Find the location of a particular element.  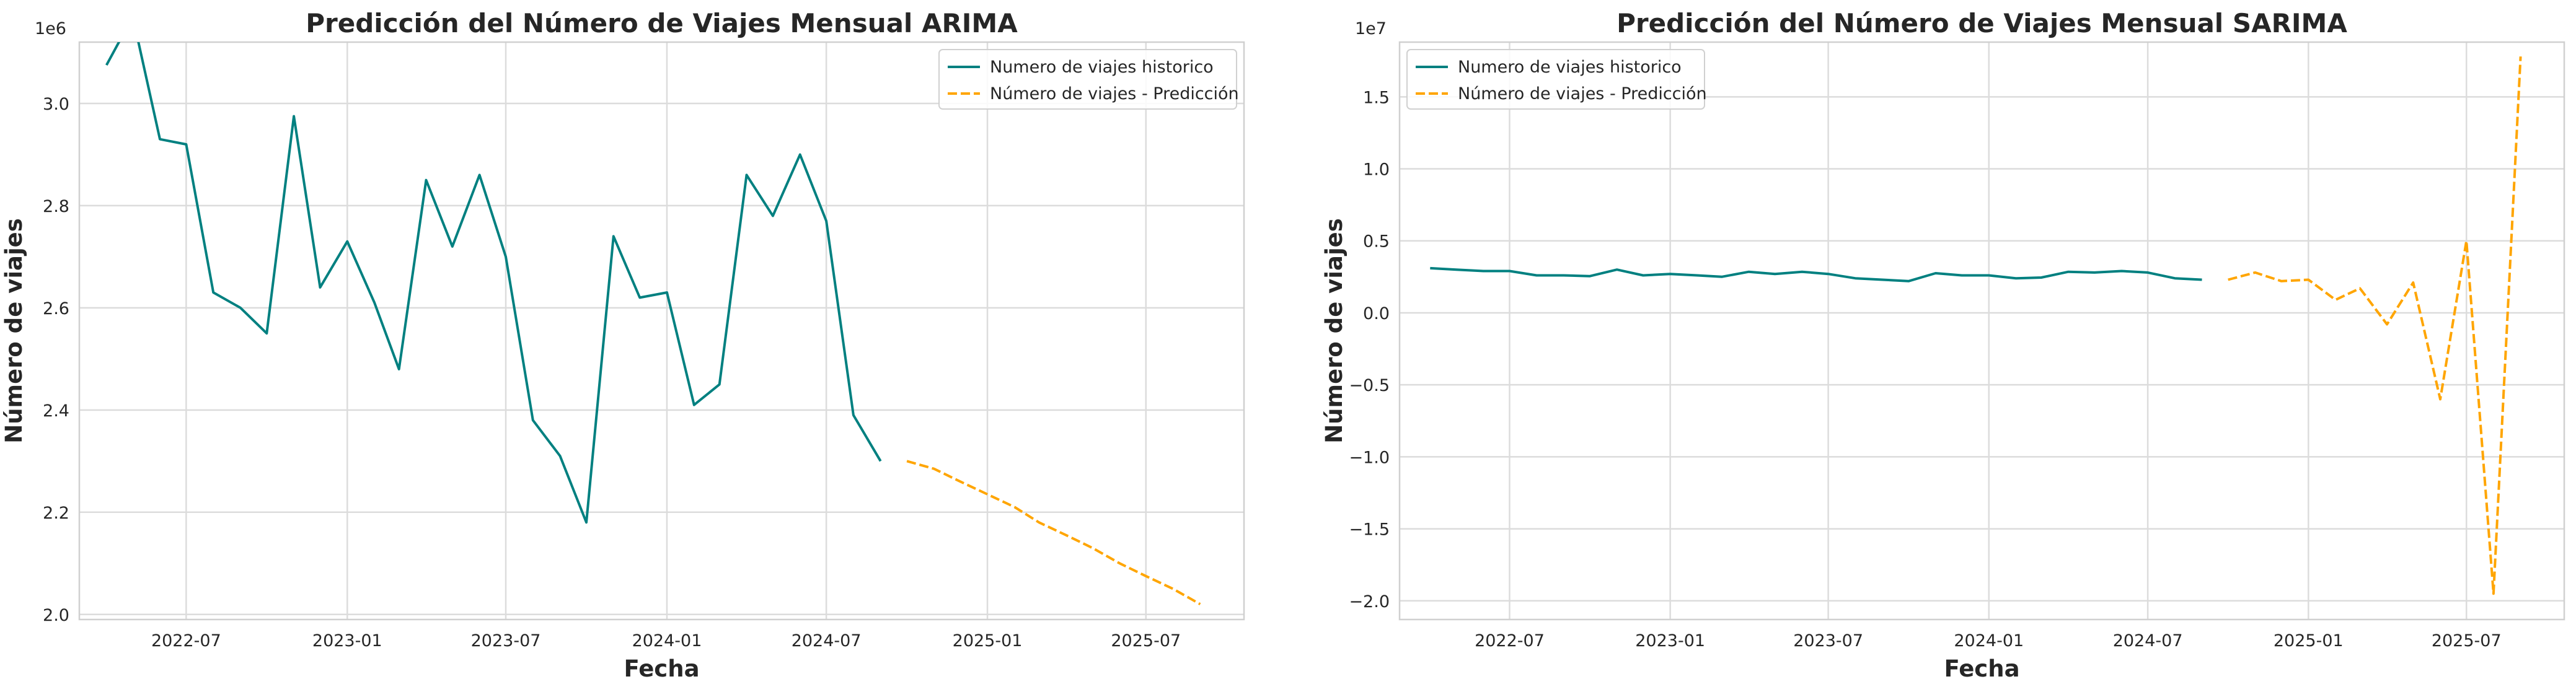

arima-x-tick-label: 2022-07 is located at coordinates (186, 640).